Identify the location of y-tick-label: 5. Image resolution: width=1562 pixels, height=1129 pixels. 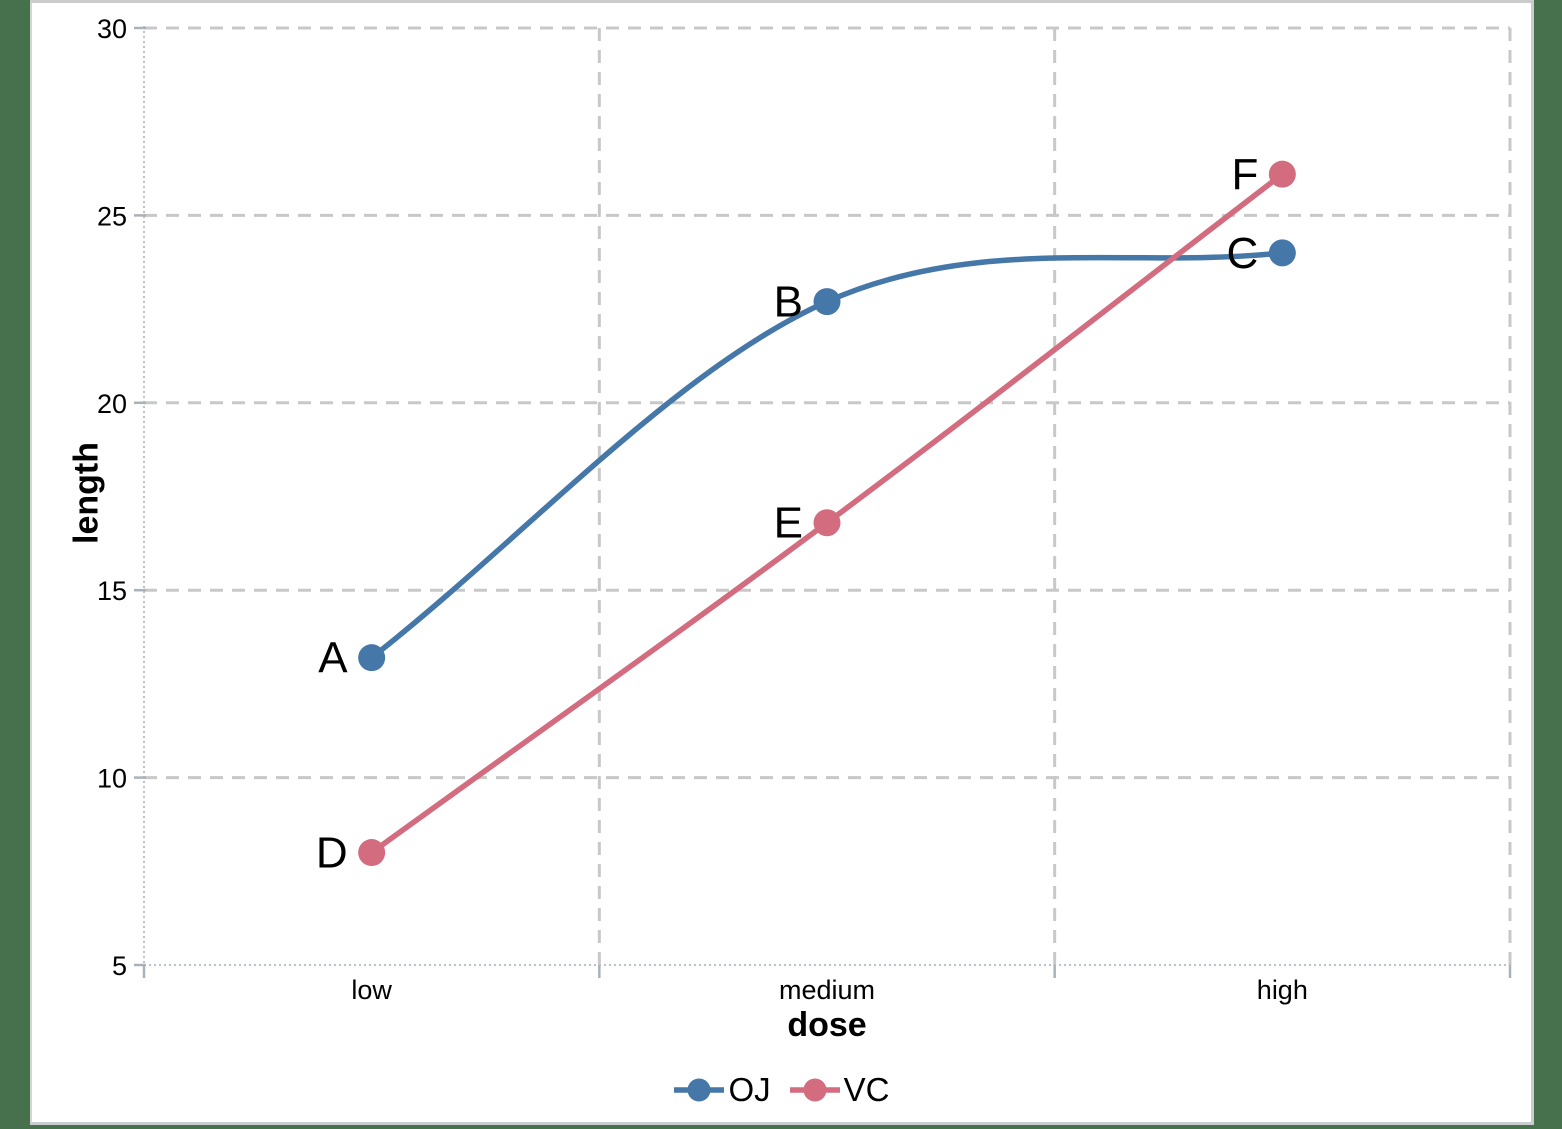
(119, 966).